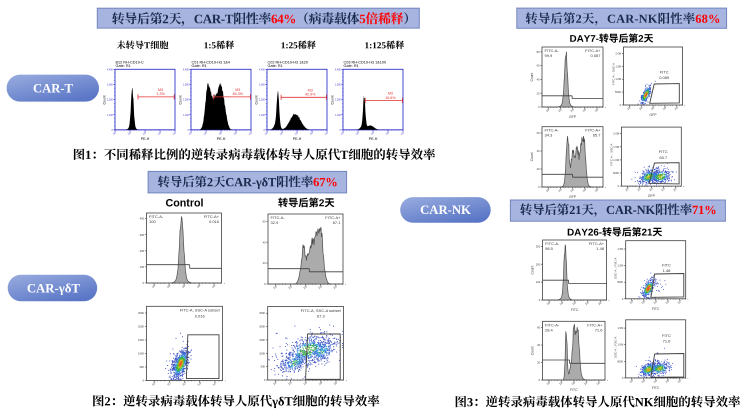 Image resolution: width=747 pixels, height=420 pixels. What do you see at coordinates (445, 210) in the screenshot?
I see `svg-text: CAR-NK` at bounding box center [445, 210].